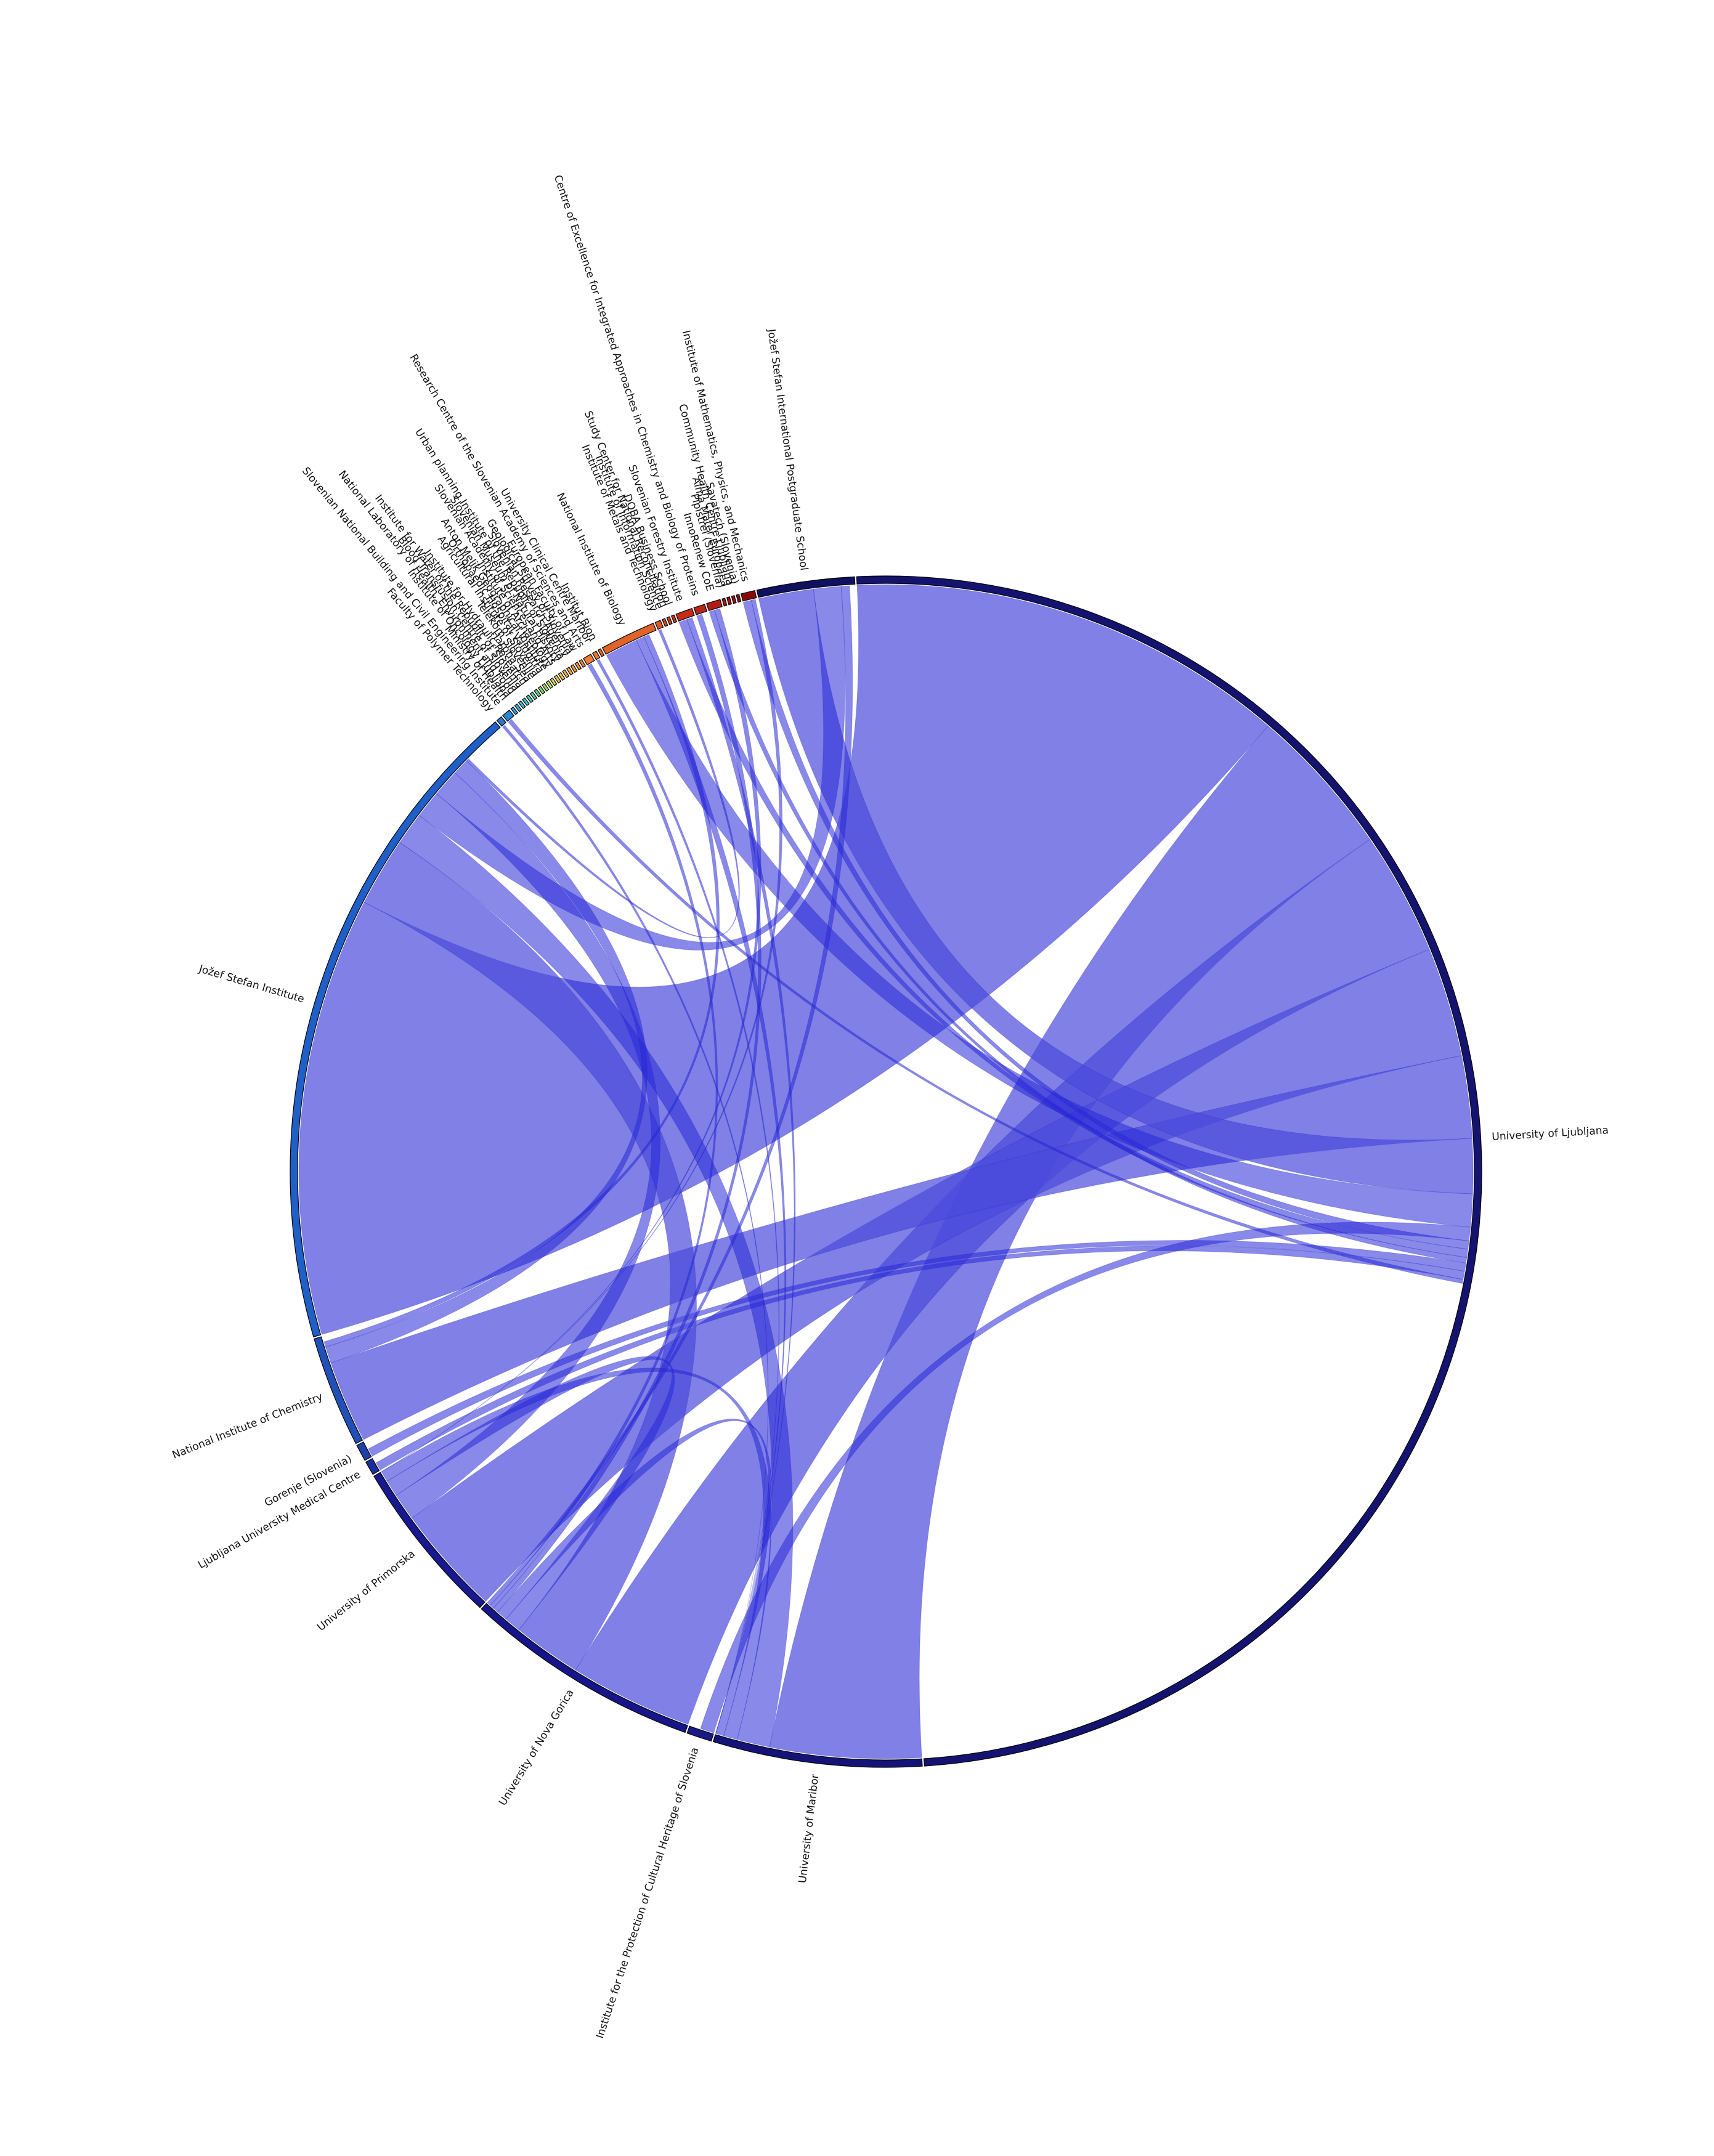 This screenshot has height=2156, width=1714. I want to click on label-jo-ef-stefan-institute: Jožef Stefan Institute, so click(252, 984).